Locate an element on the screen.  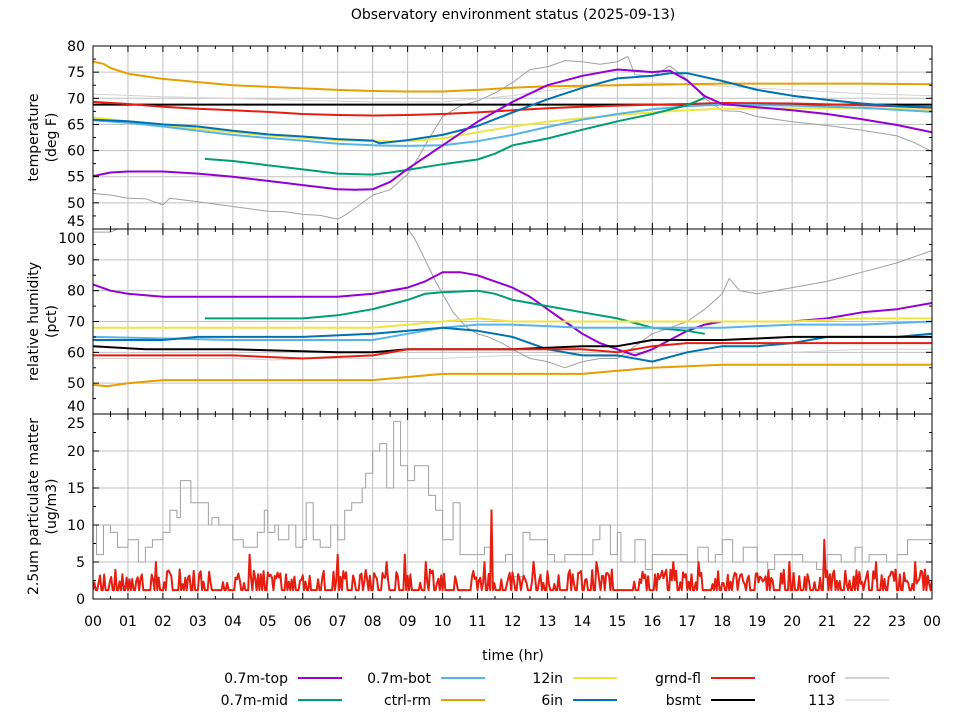
series-temperature-6in is located at coordinates (512, 108).